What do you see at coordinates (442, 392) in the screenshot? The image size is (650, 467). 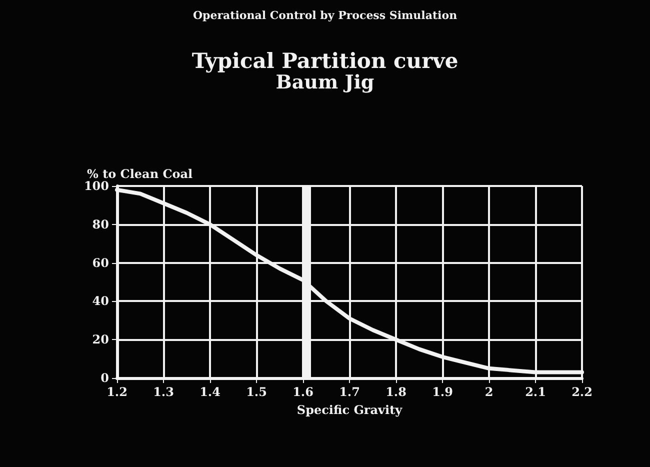 I see `x-tick-label: 1.9` at bounding box center [442, 392].